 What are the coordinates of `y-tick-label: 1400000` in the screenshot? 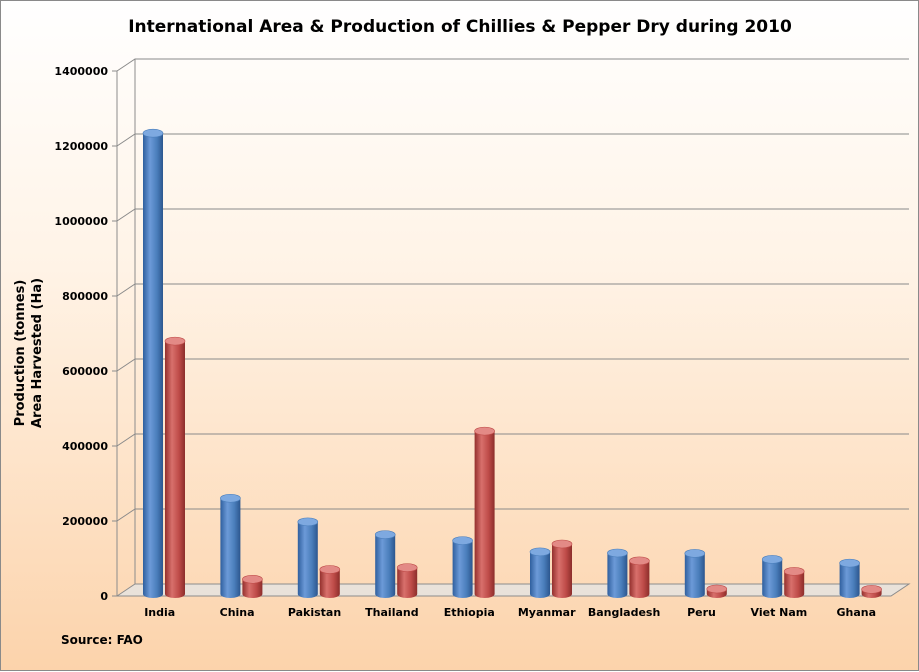 It's located at (81, 71).